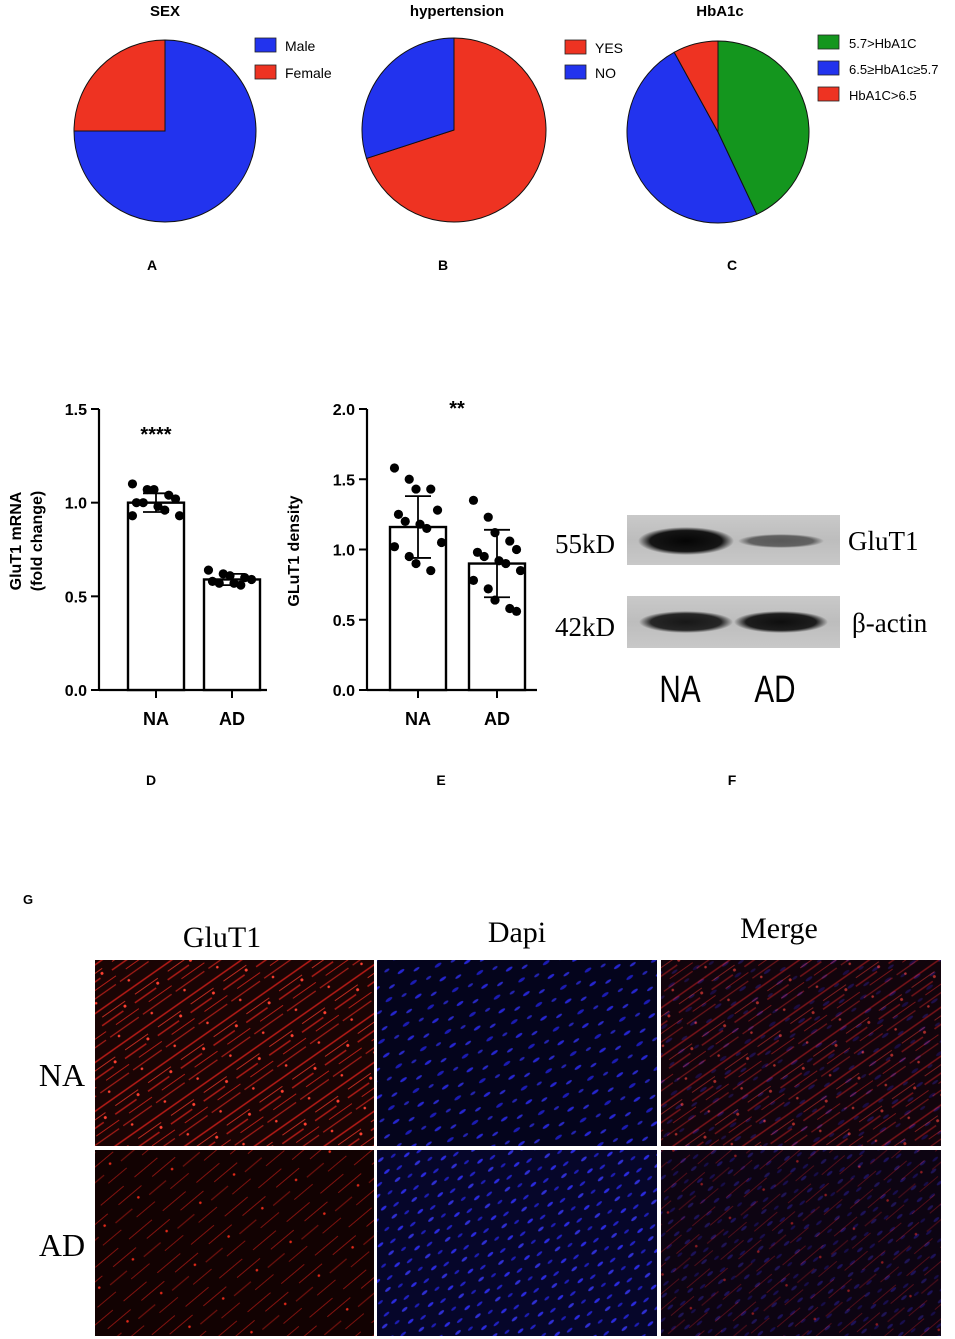 This screenshot has height=1339, width=955. Describe the element at coordinates (801, 1053) in the screenshot. I see `if-image-na-merge` at that location.